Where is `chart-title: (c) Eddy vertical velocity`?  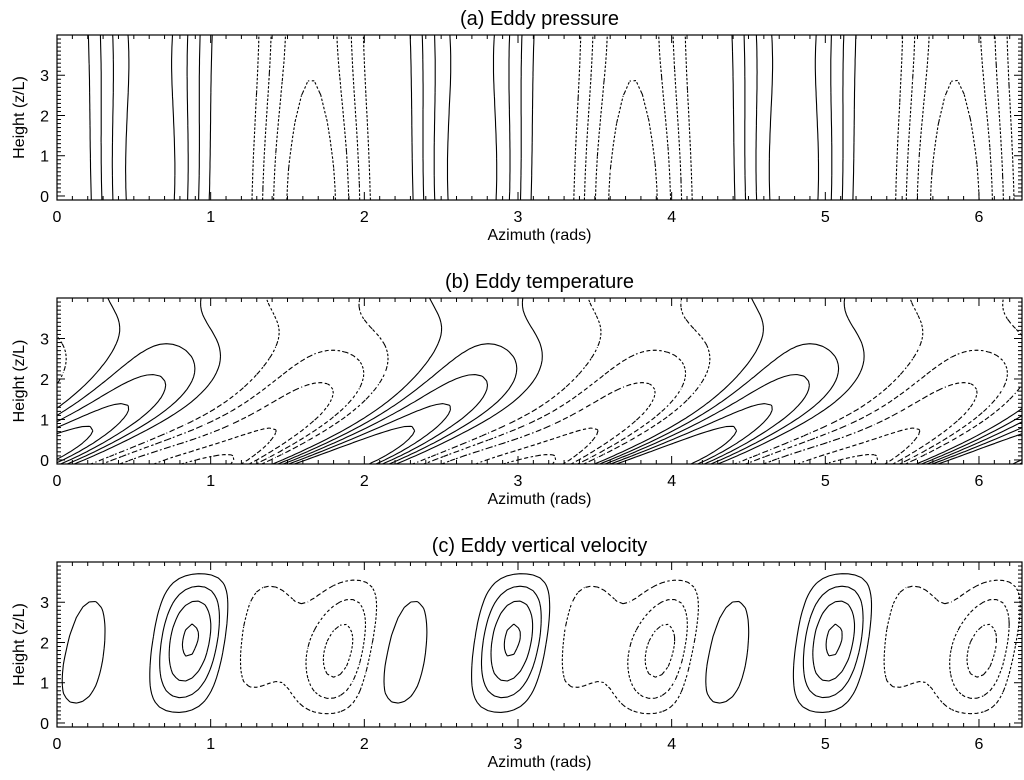 chart-title: (c) Eddy vertical velocity is located at coordinates (540, 546).